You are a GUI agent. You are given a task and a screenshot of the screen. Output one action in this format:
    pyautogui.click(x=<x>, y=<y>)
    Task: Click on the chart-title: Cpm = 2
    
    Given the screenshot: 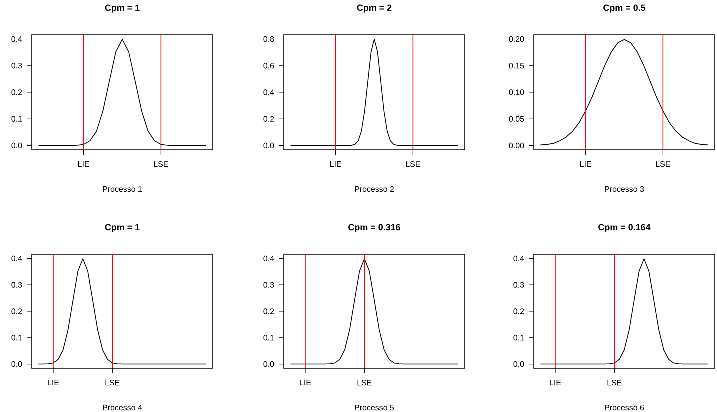 What is the action you would take?
    pyautogui.click(x=374, y=8)
    